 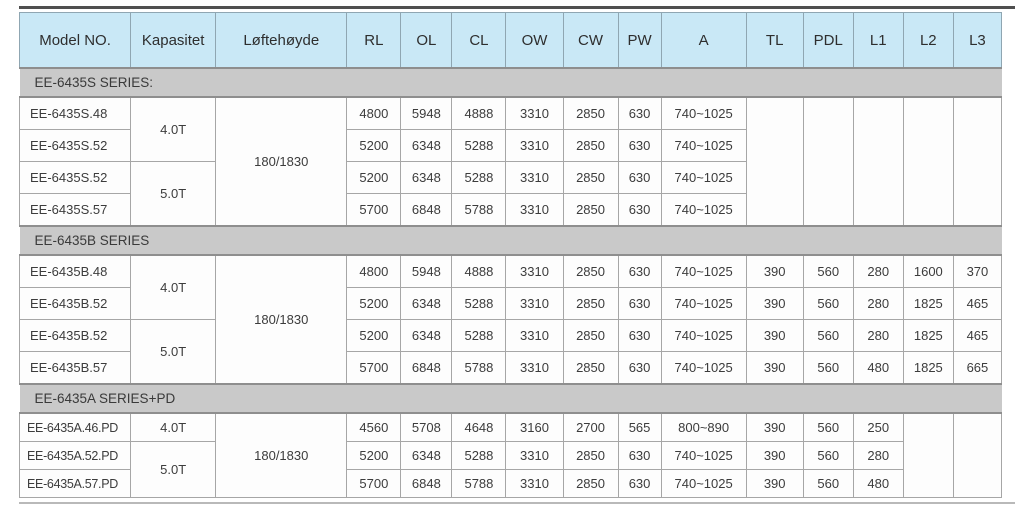 I want to click on cell-cl: 5788, so click(x=479, y=368).